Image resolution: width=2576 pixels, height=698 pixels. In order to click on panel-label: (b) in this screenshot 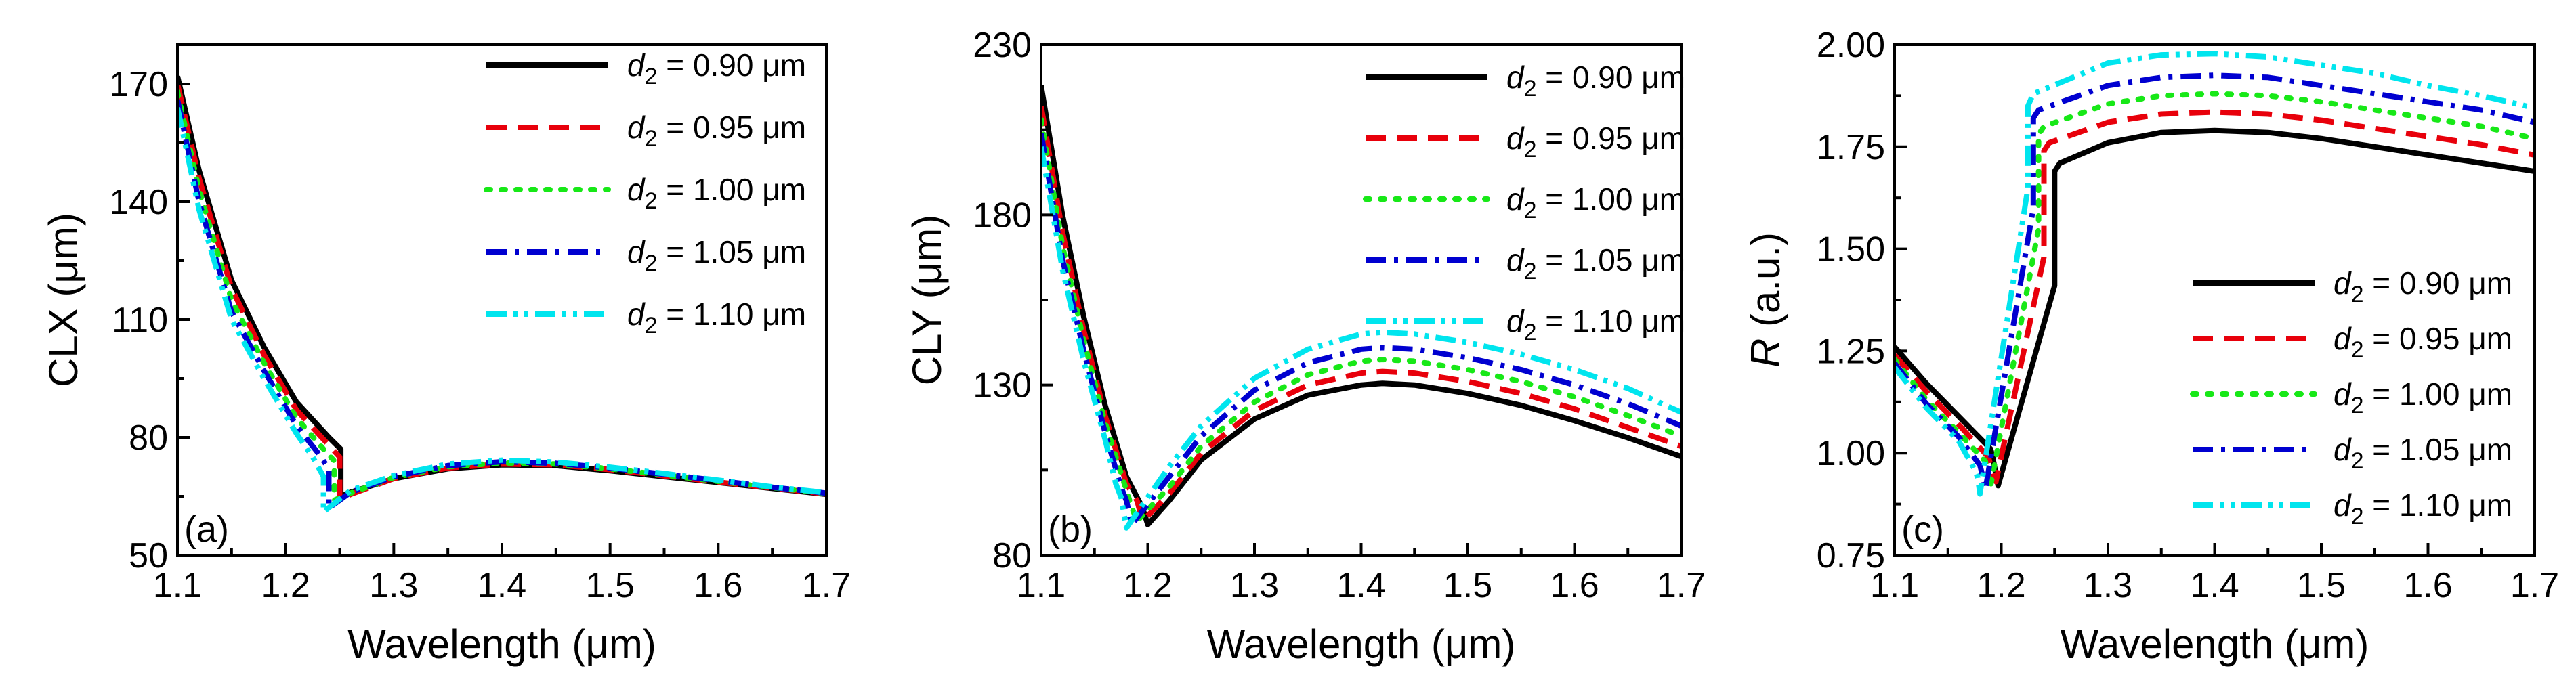, I will do `click(1070, 530)`.